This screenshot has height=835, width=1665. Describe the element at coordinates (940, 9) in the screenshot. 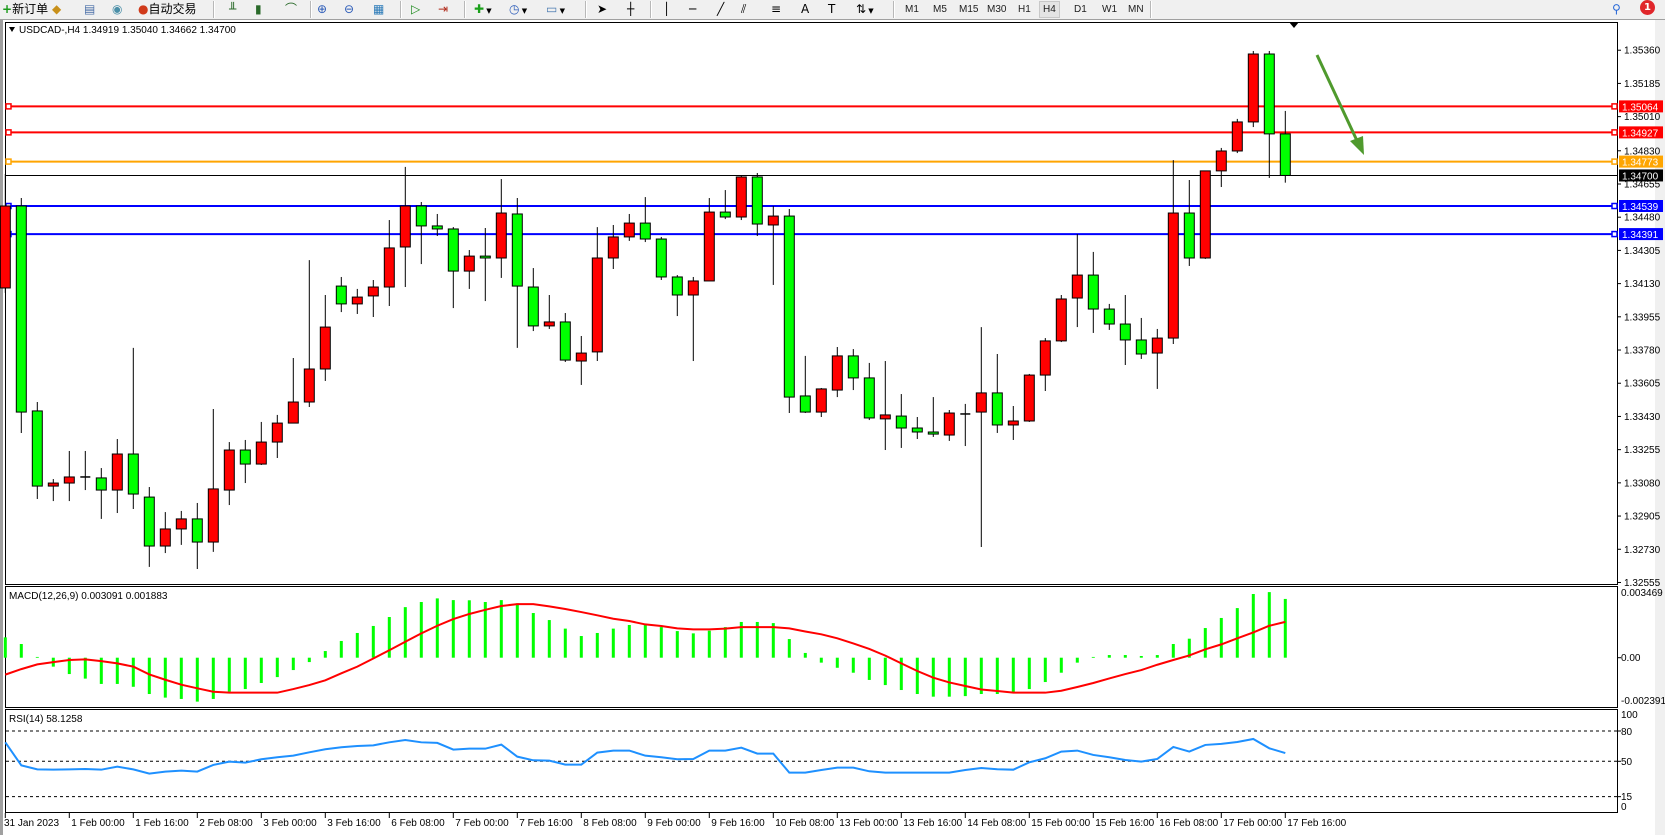

I see `timeframe-m5: M5` at that location.